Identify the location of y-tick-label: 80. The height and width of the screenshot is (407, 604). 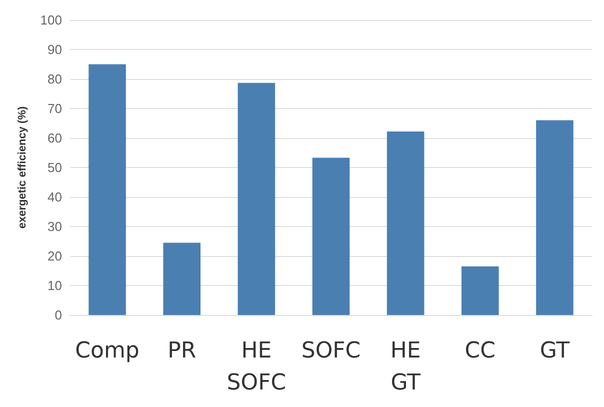
(55, 79).